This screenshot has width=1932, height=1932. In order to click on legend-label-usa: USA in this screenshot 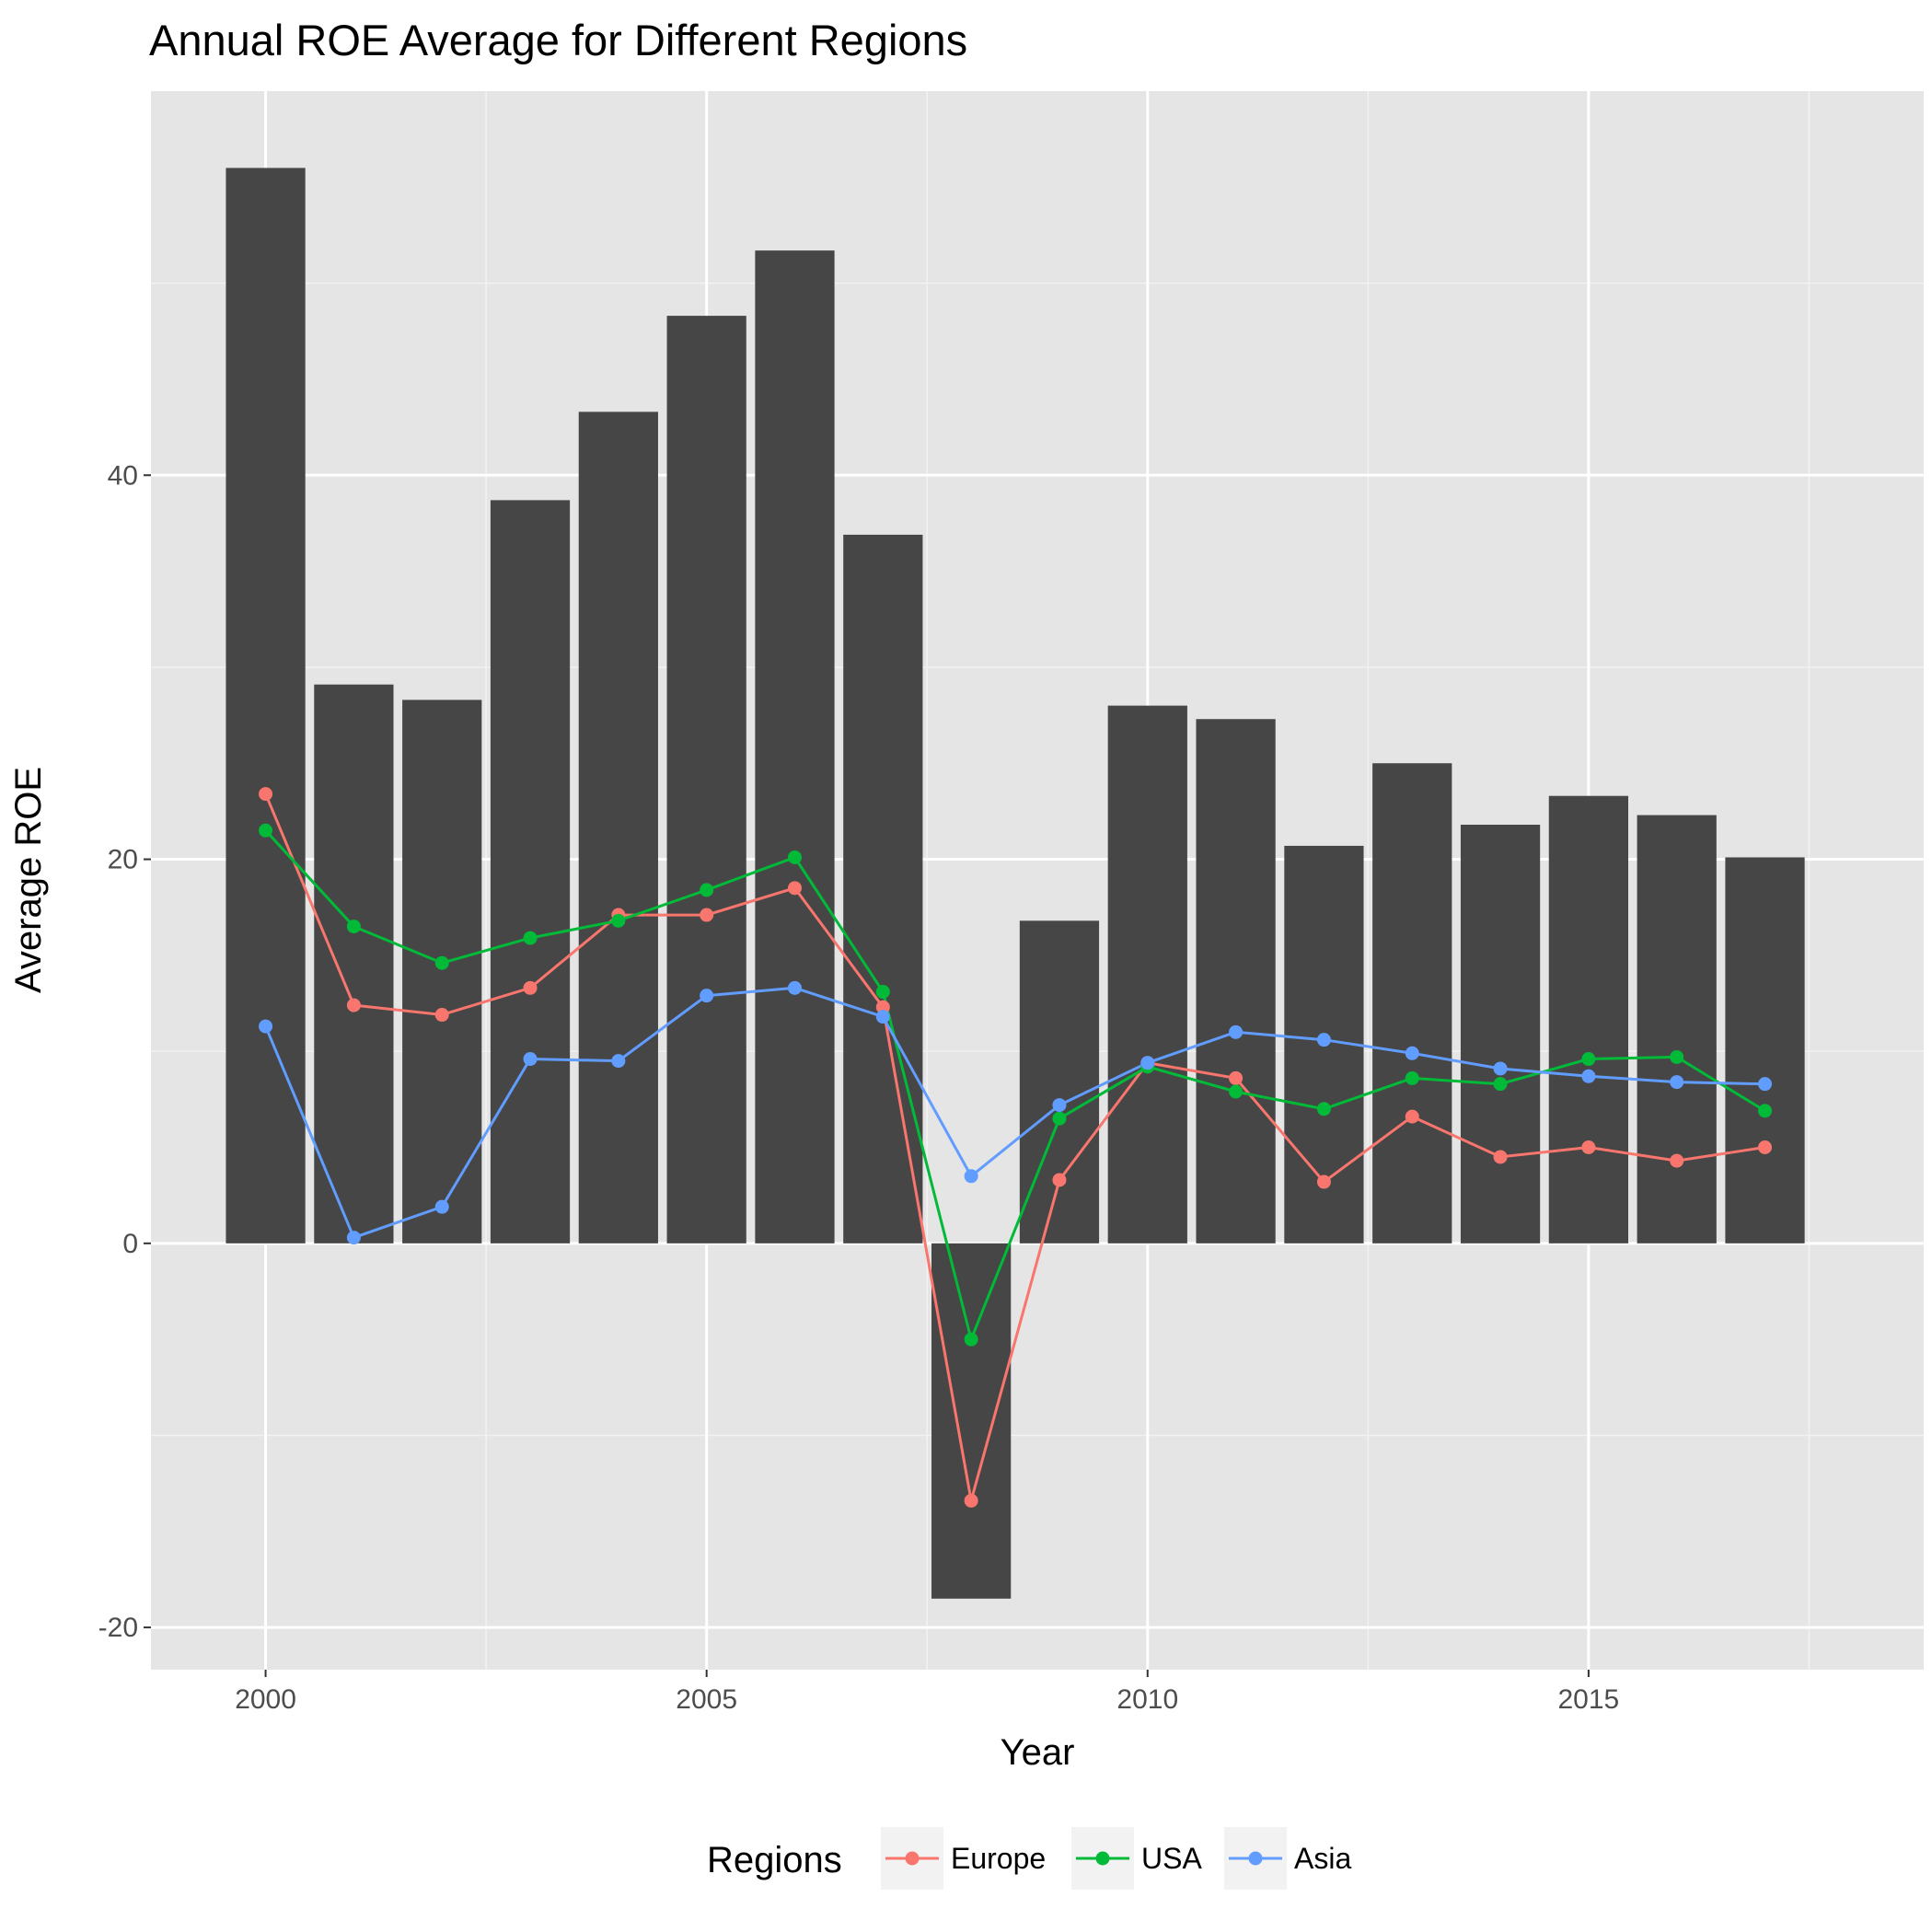, I will do `click(1171, 1859)`.